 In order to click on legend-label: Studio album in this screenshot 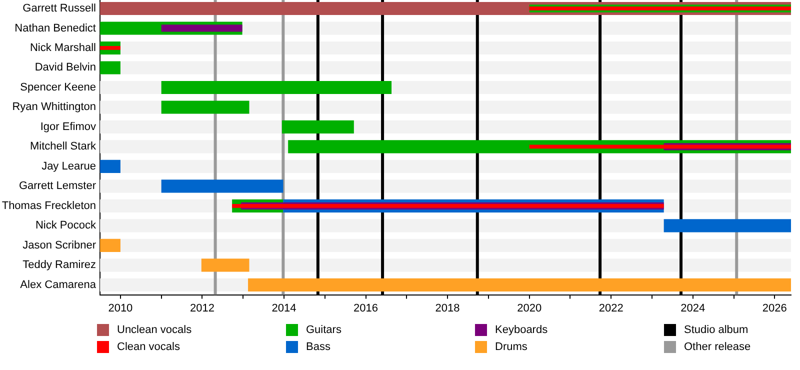, I will do `click(716, 330)`.